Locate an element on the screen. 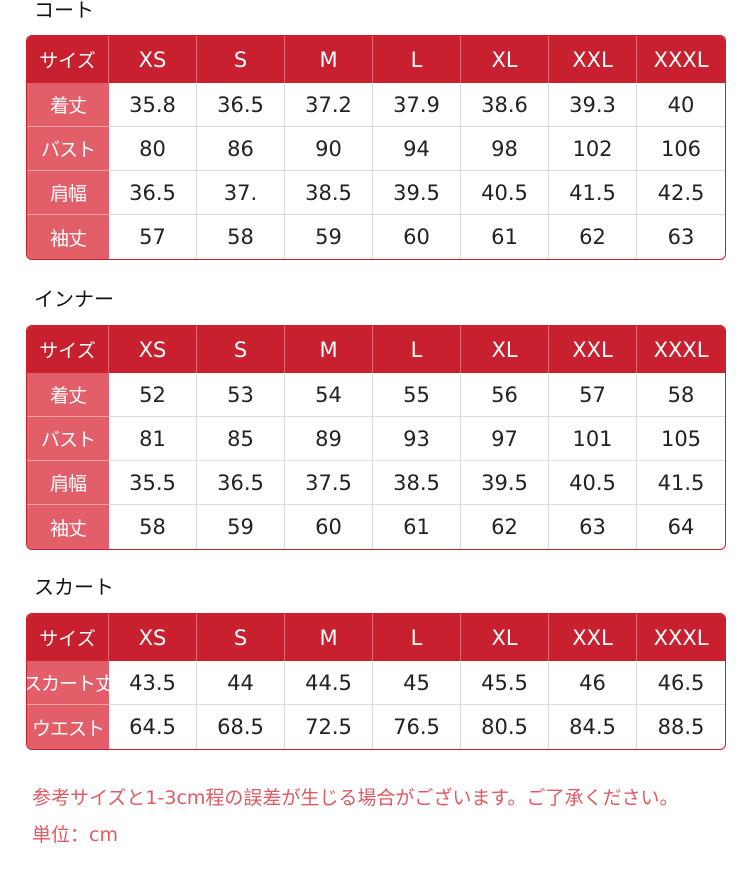  value-cell: 68.5 is located at coordinates (241, 727).